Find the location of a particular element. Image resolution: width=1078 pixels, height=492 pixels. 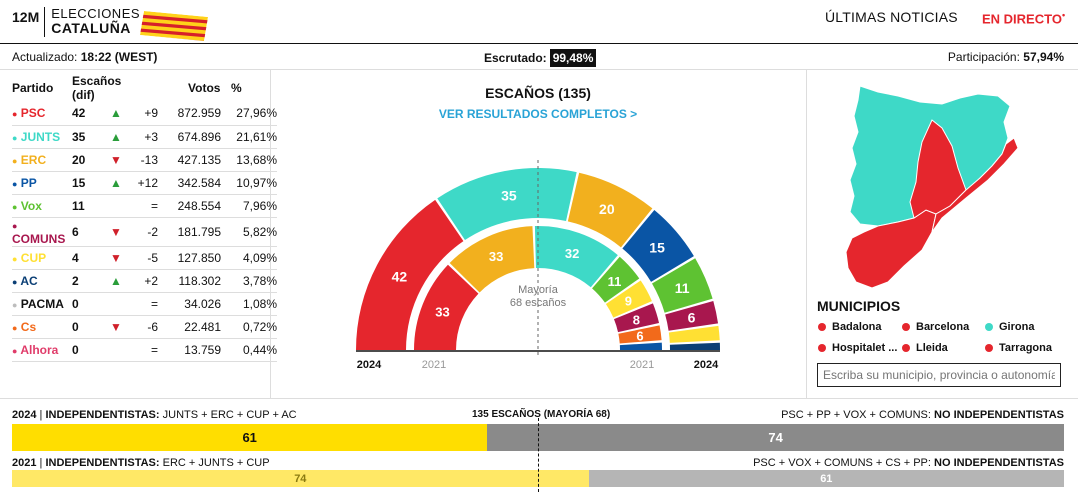

header-votes: Votos is located at coordinates (204, 88).